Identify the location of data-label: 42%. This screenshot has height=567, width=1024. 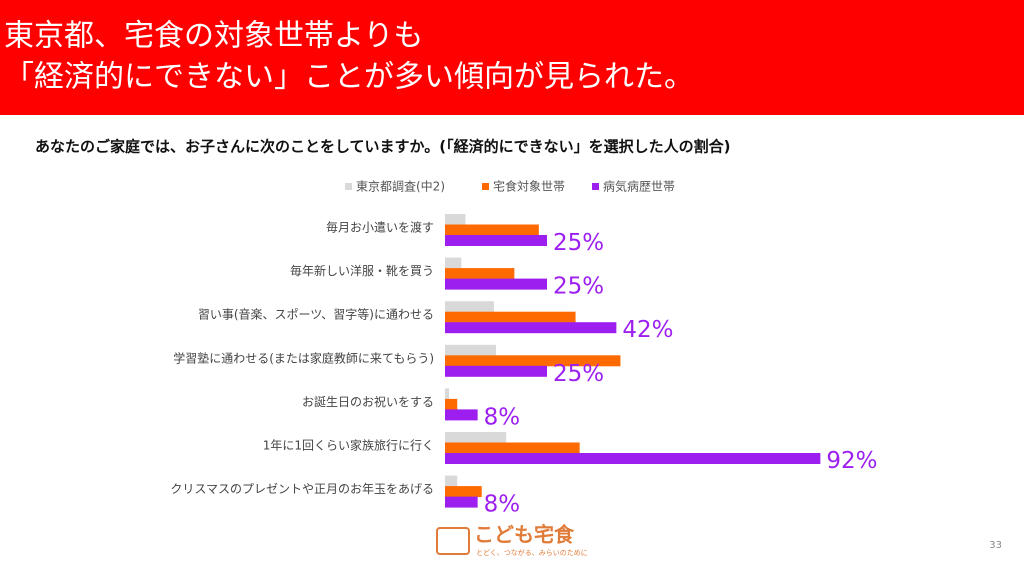
(647, 330).